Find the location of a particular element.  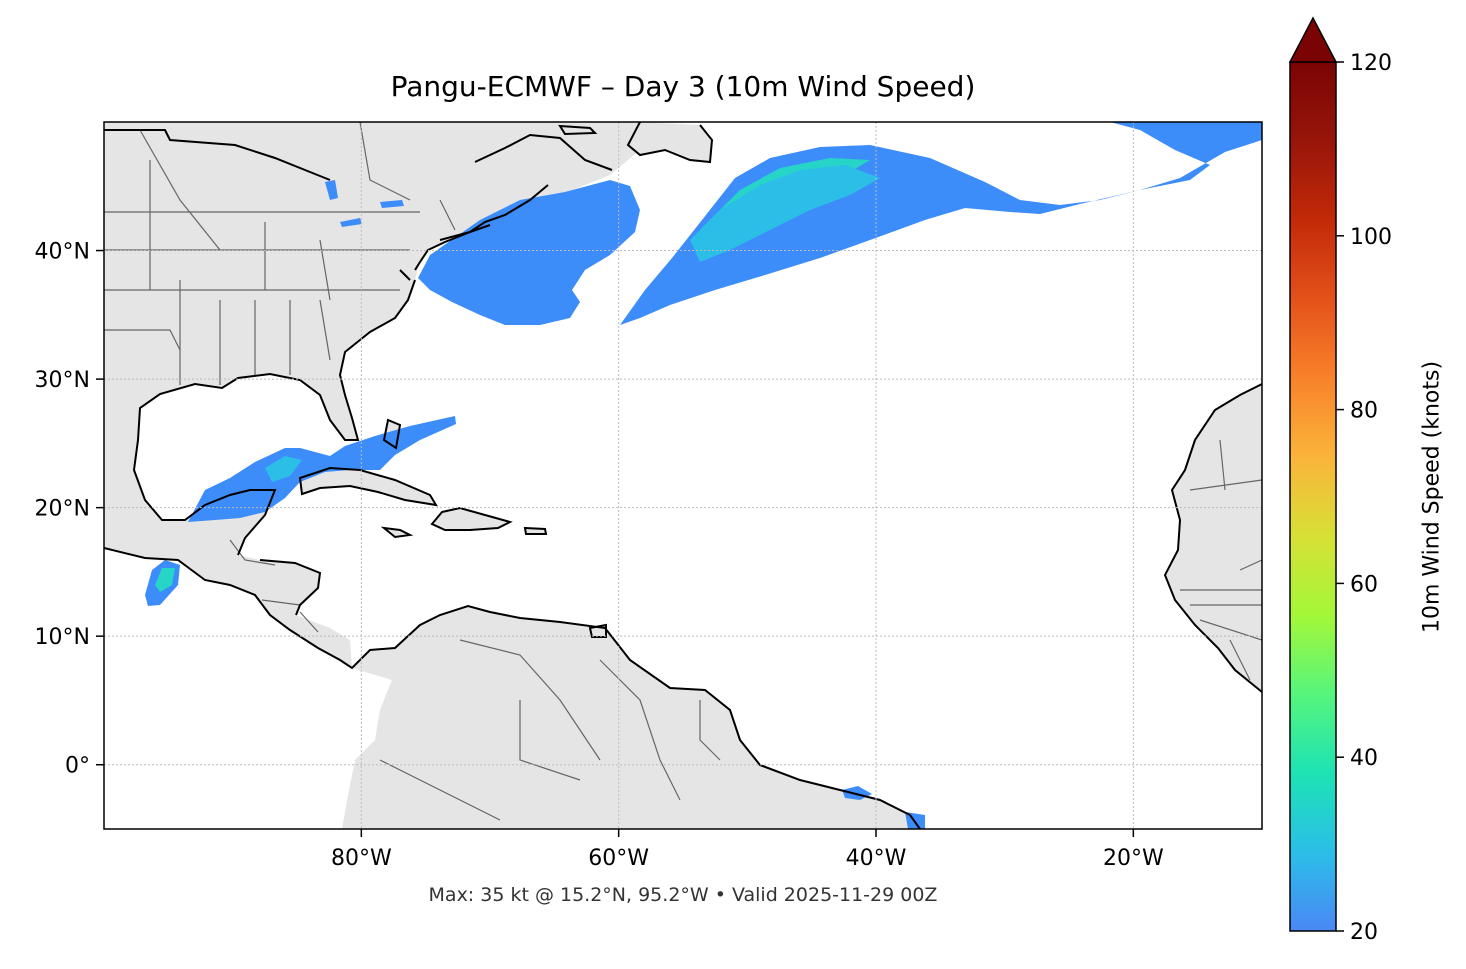

wind-region-tehuantepec-core is located at coordinates (165, 580).